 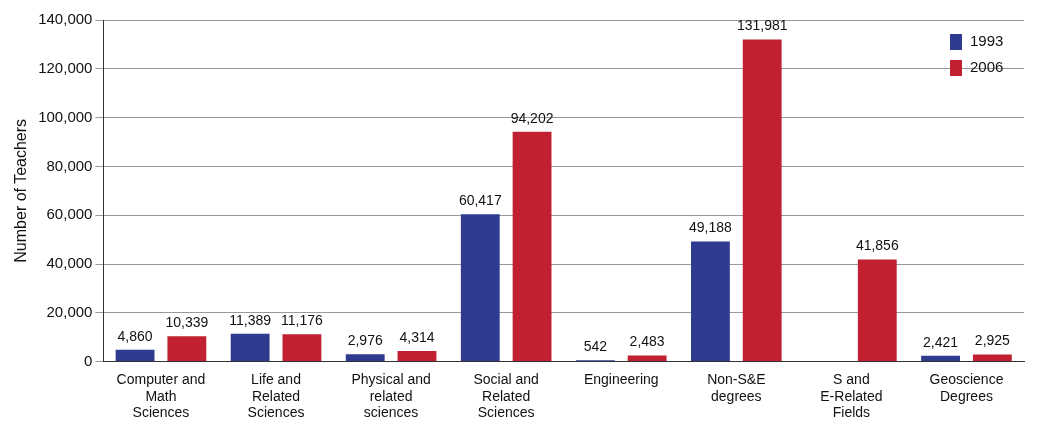 What do you see at coordinates (480, 200) in the screenshot?
I see `data-label: 60,417` at bounding box center [480, 200].